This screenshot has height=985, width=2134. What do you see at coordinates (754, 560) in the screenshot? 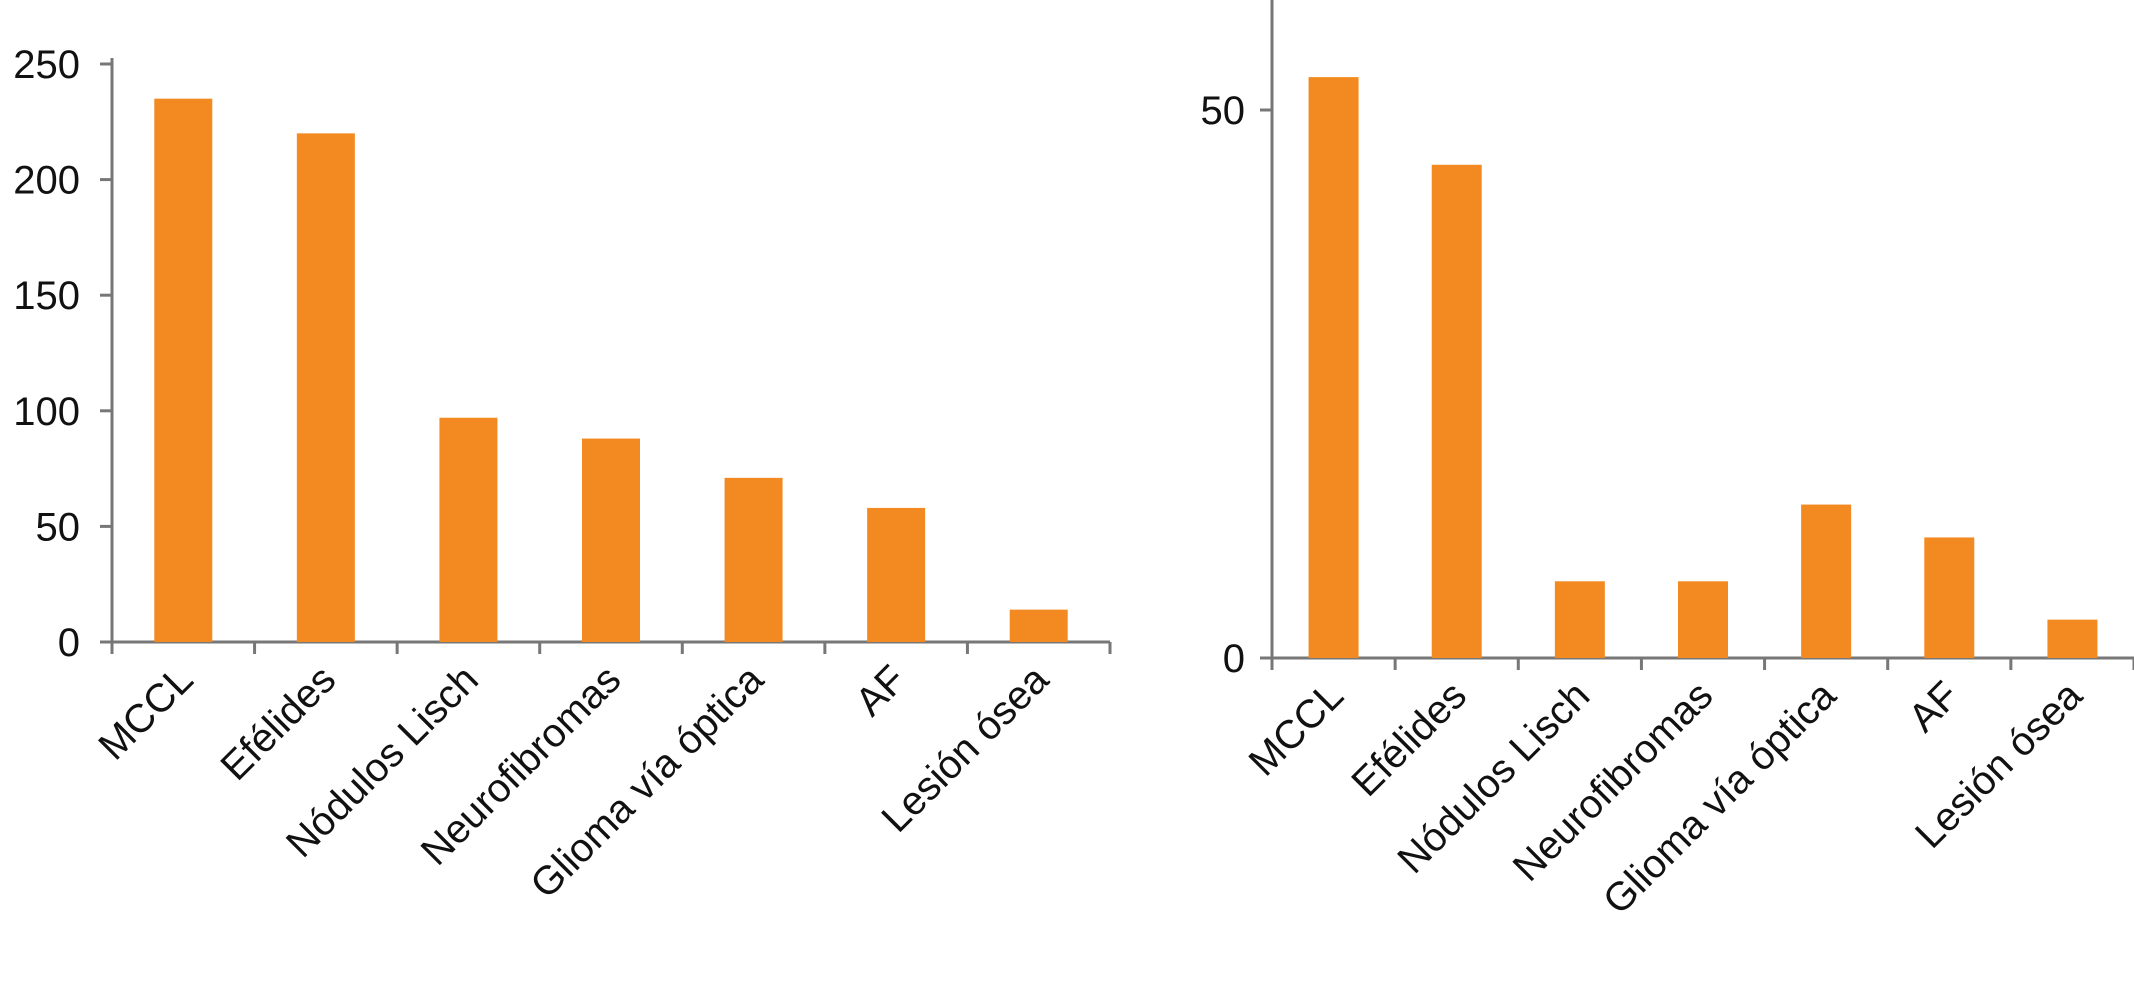
I see `left-bar-glioma-via-optica` at bounding box center [754, 560].